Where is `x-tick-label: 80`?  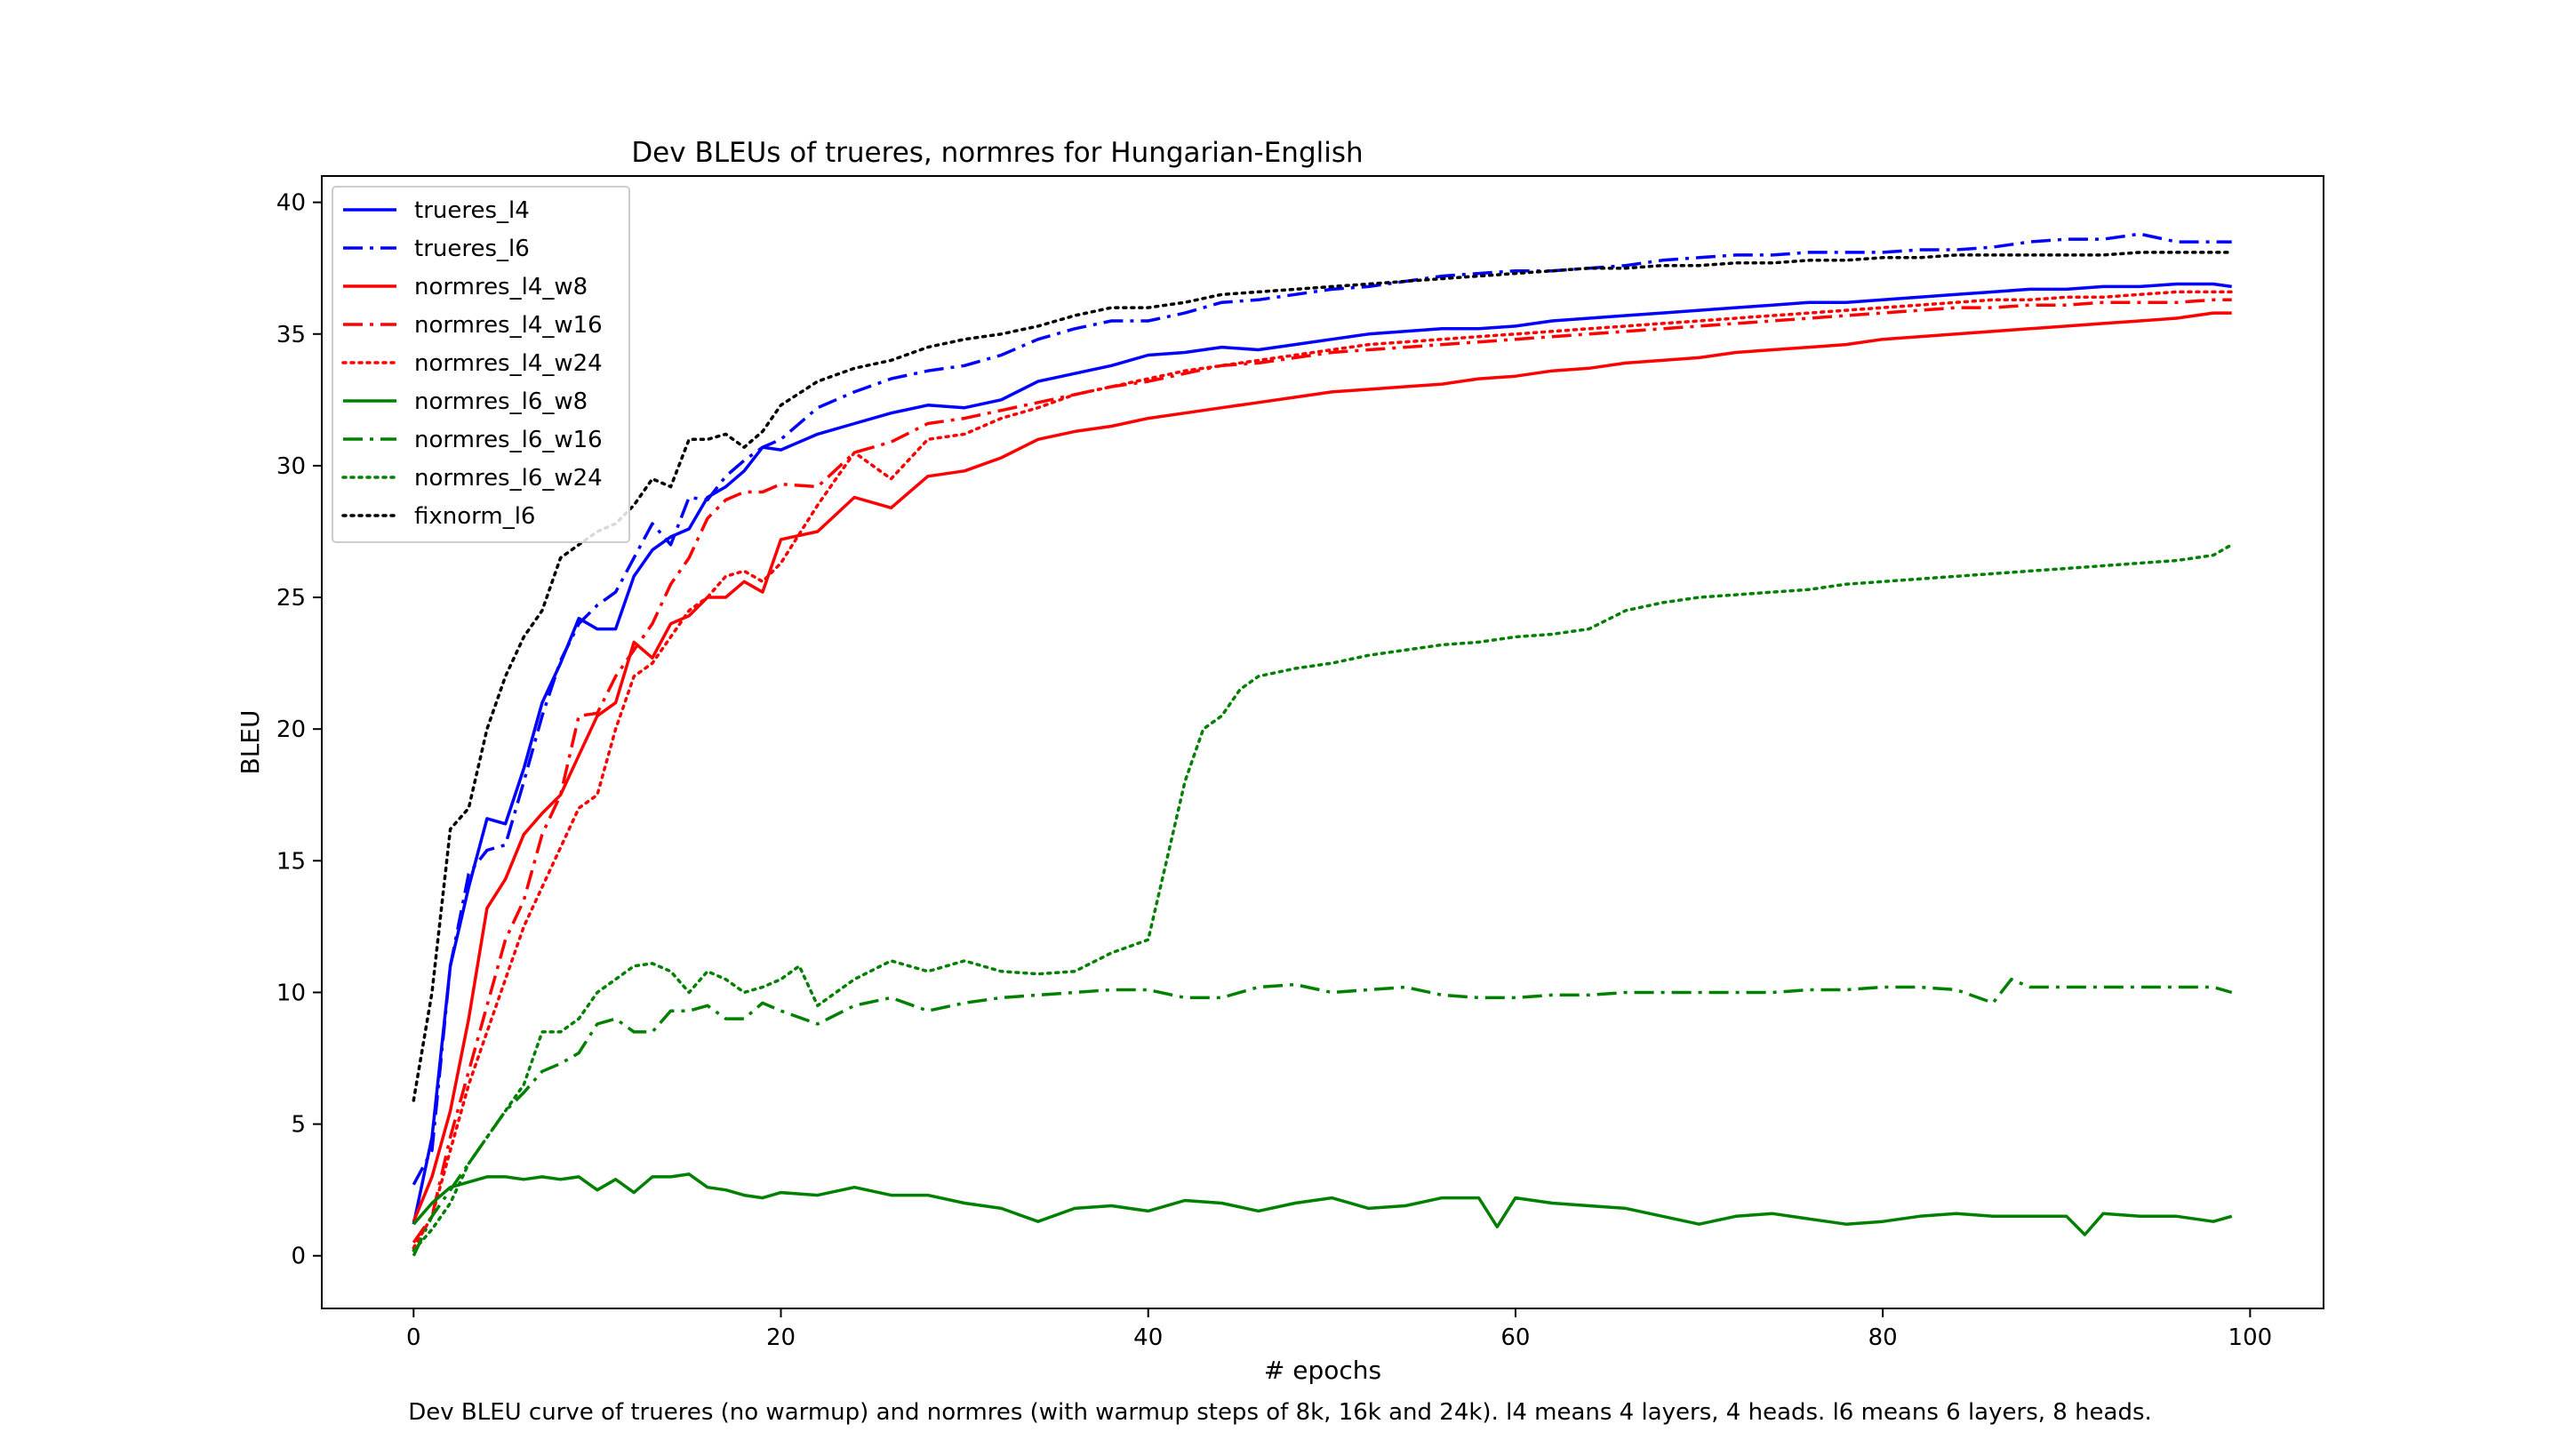 x-tick-label: 80 is located at coordinates (1883, 1337).